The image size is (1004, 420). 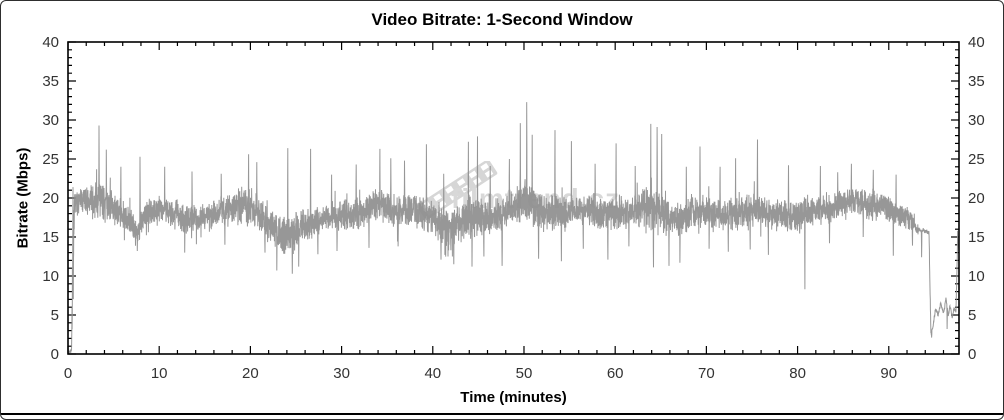 What do you see at coordinates (502, 19) in the screenshot?
I see `chart-title: Video Bitrate: 1-Second Window` at bounding box center [502, 19].